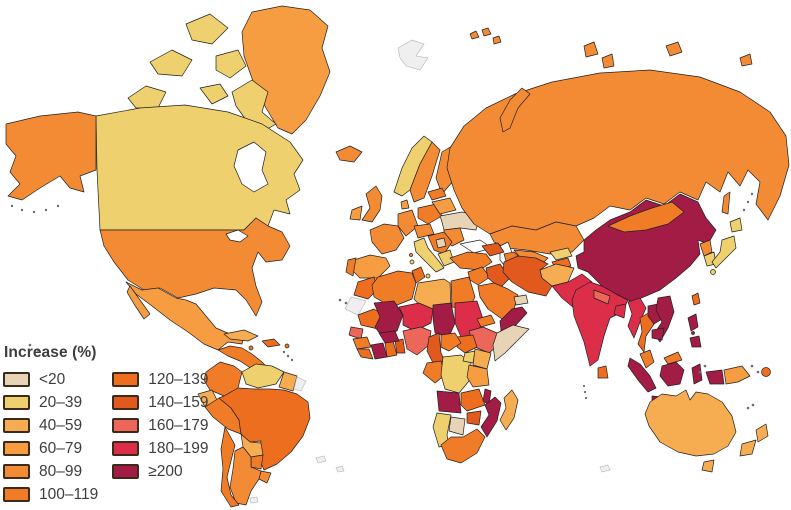  What do you see at coordinates (642, 375) in the screenshot?
I see `region-sumatra` at bounding box center [642, 375].